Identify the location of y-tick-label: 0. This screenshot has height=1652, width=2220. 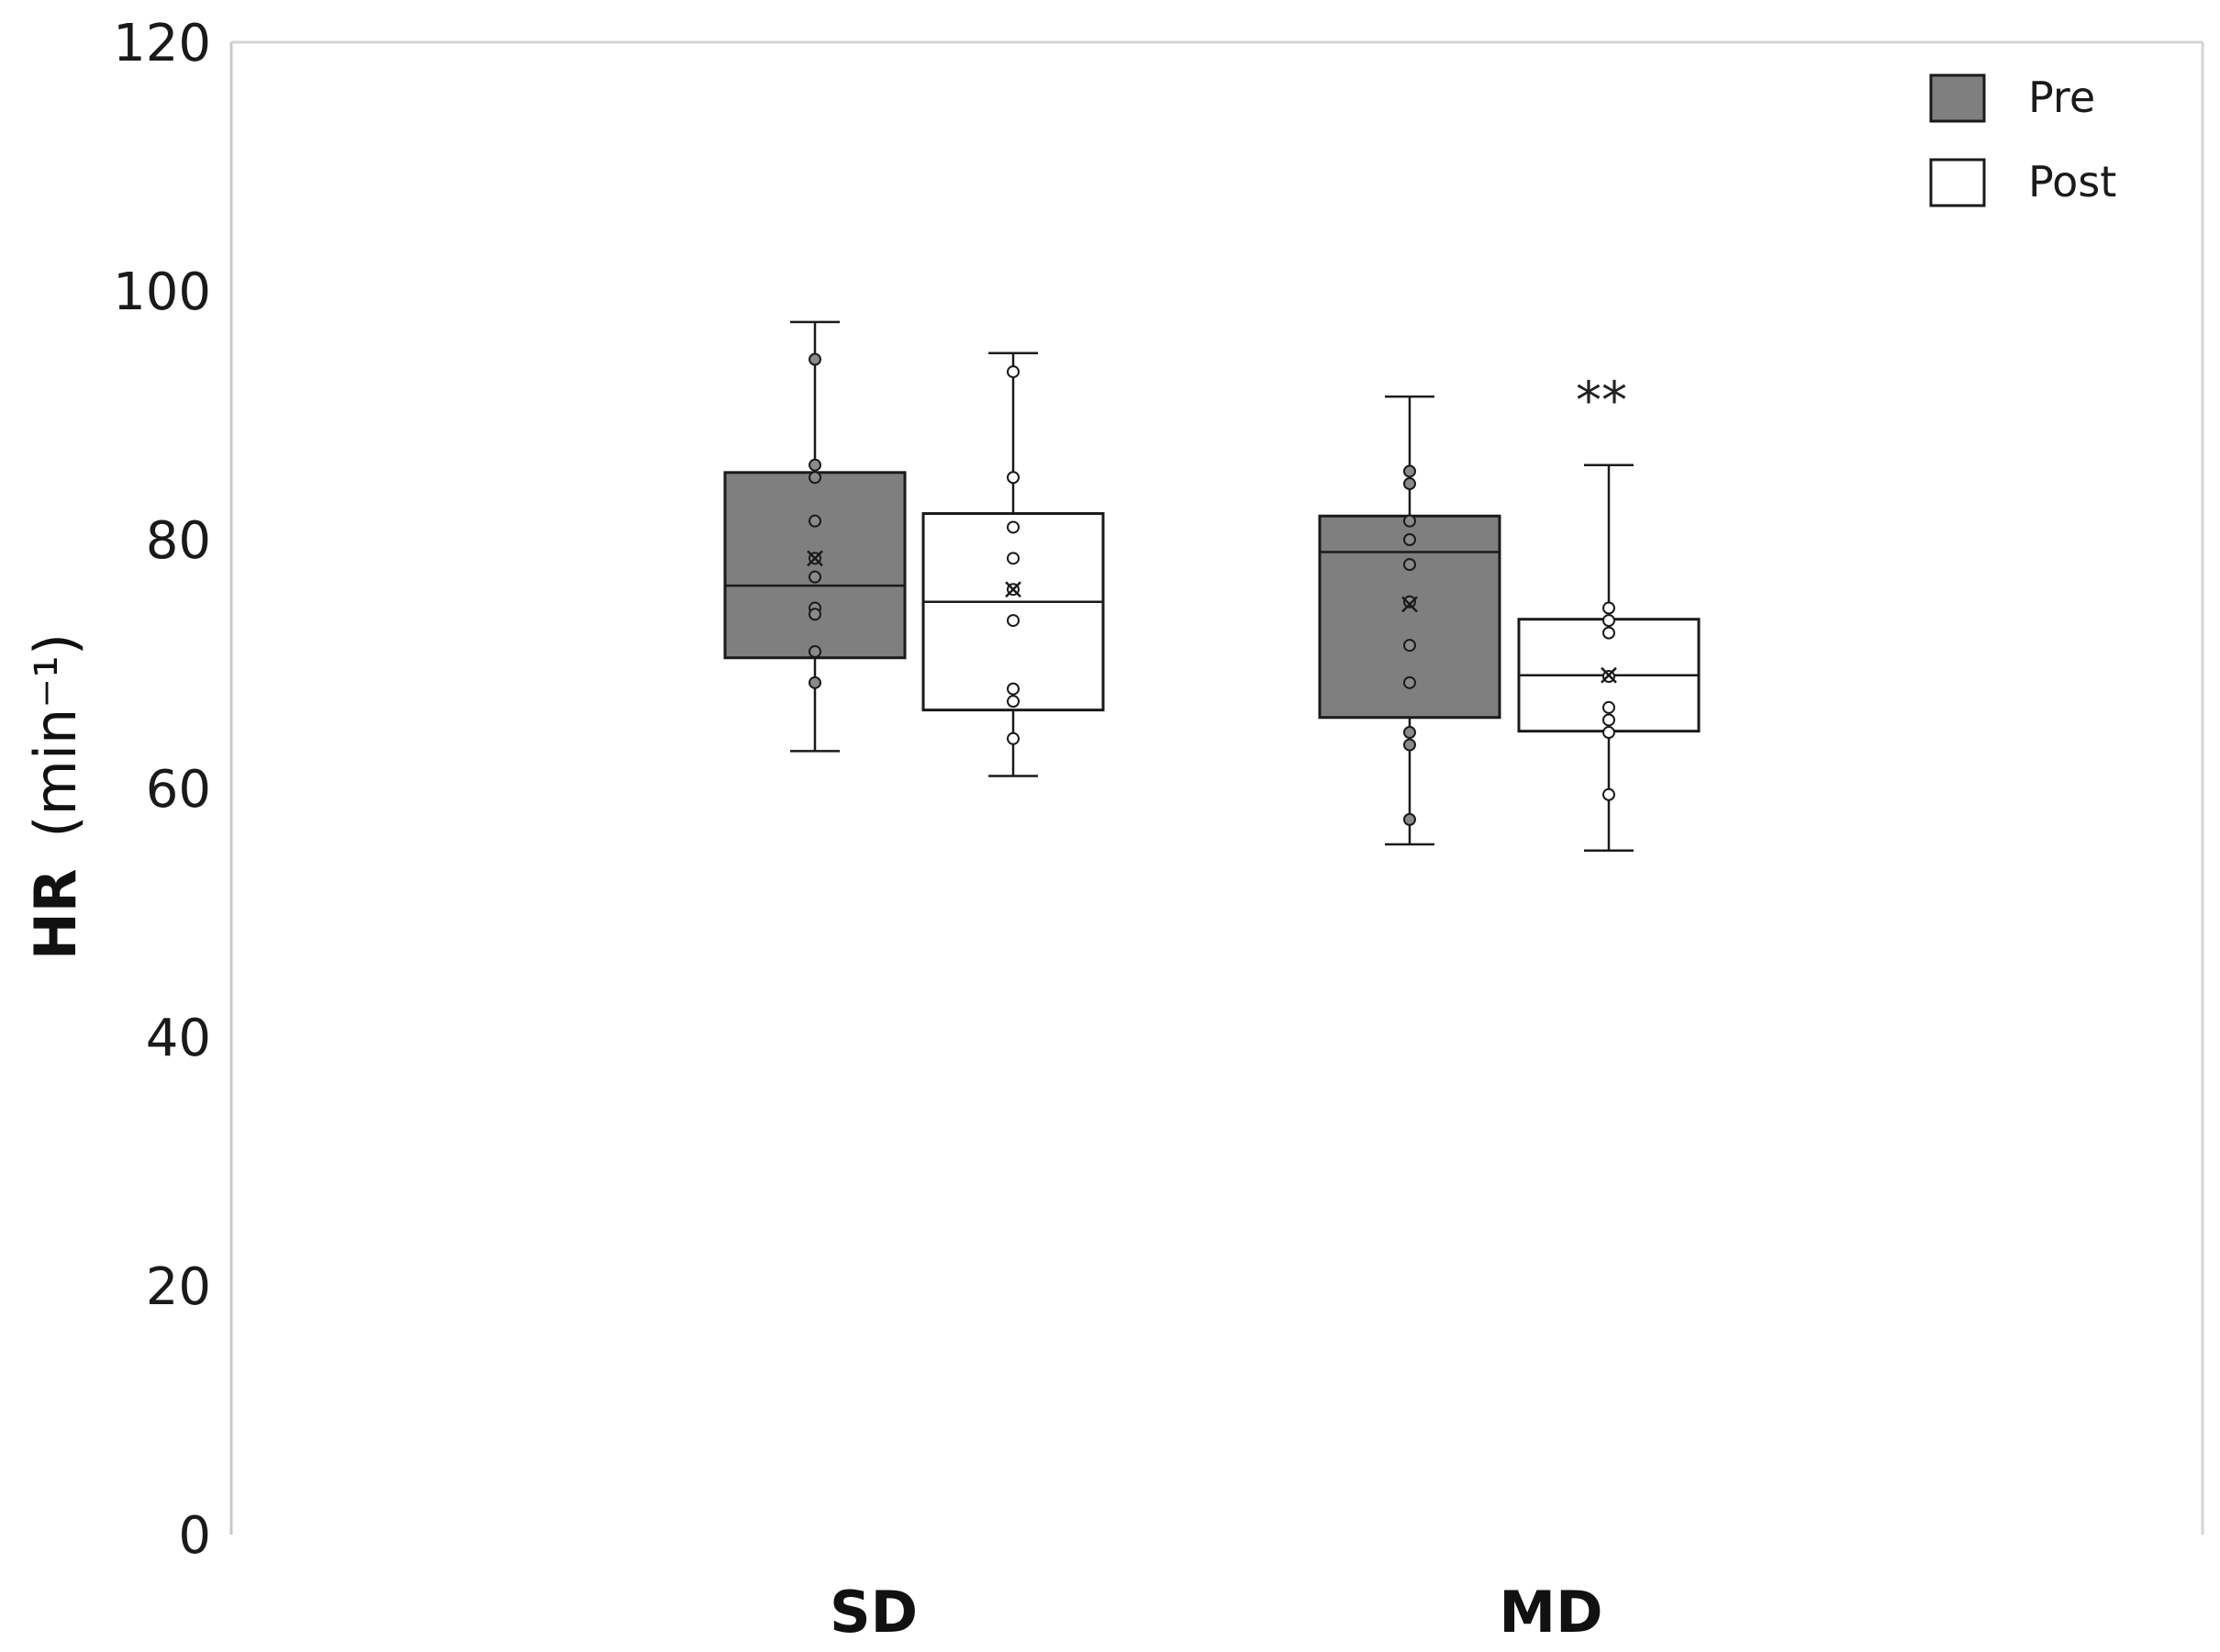
(194, 1536).